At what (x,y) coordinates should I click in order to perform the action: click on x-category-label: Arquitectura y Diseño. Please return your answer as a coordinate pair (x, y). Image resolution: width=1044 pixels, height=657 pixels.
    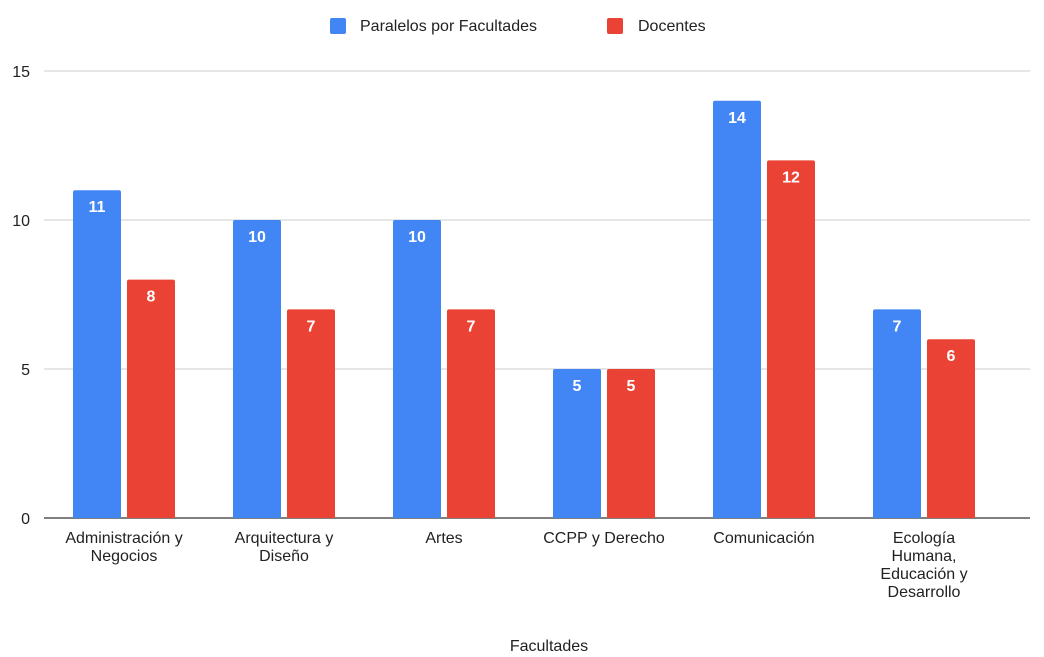
    Looking at the image, I should click on (284, 547).